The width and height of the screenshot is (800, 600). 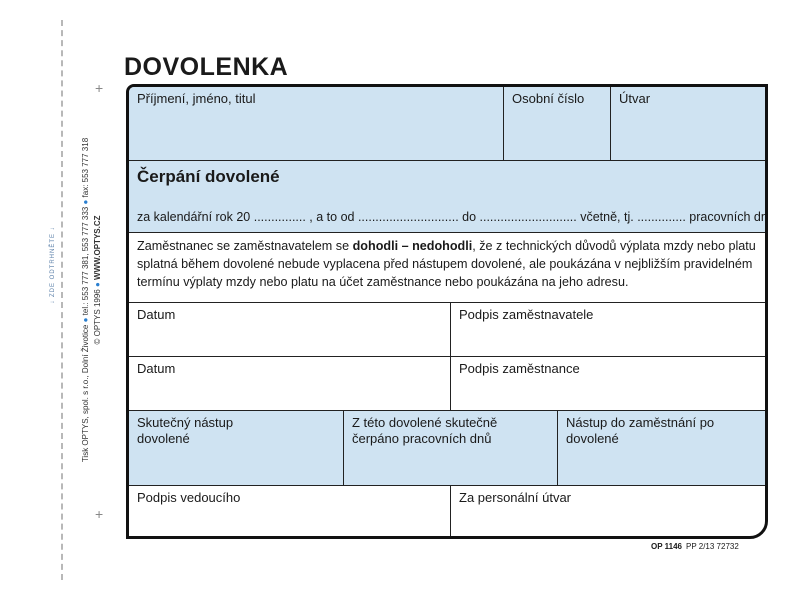 What do you see at coordinates (640, 430) in the screenshot?
I see `return-label: Nástup do zaměstnání po dovolené` at bounding box center [640, 430].